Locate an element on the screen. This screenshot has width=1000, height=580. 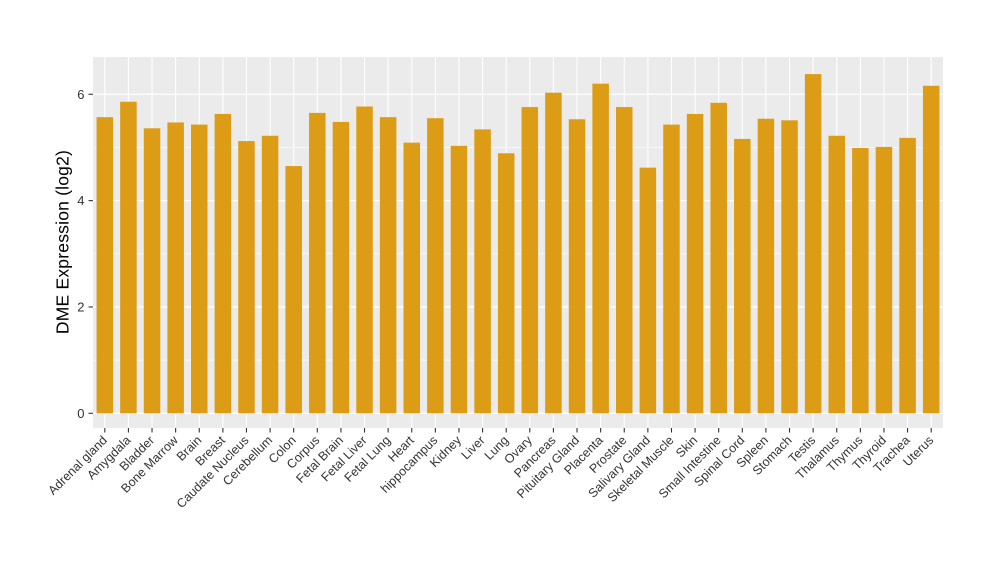
y-axis-title: DME Expression (log2) is located at coordinates (62, 242).